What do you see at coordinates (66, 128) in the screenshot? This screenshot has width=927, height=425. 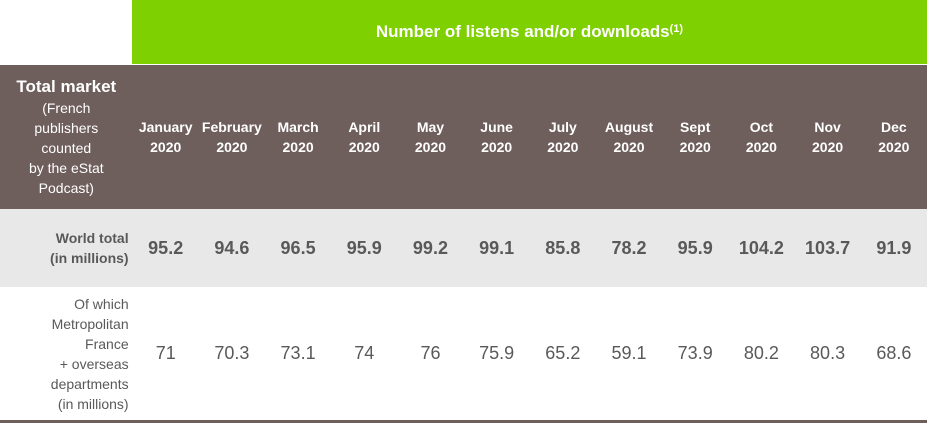 I see `header-lead-line: publishers` at bounding box center [66, 128].